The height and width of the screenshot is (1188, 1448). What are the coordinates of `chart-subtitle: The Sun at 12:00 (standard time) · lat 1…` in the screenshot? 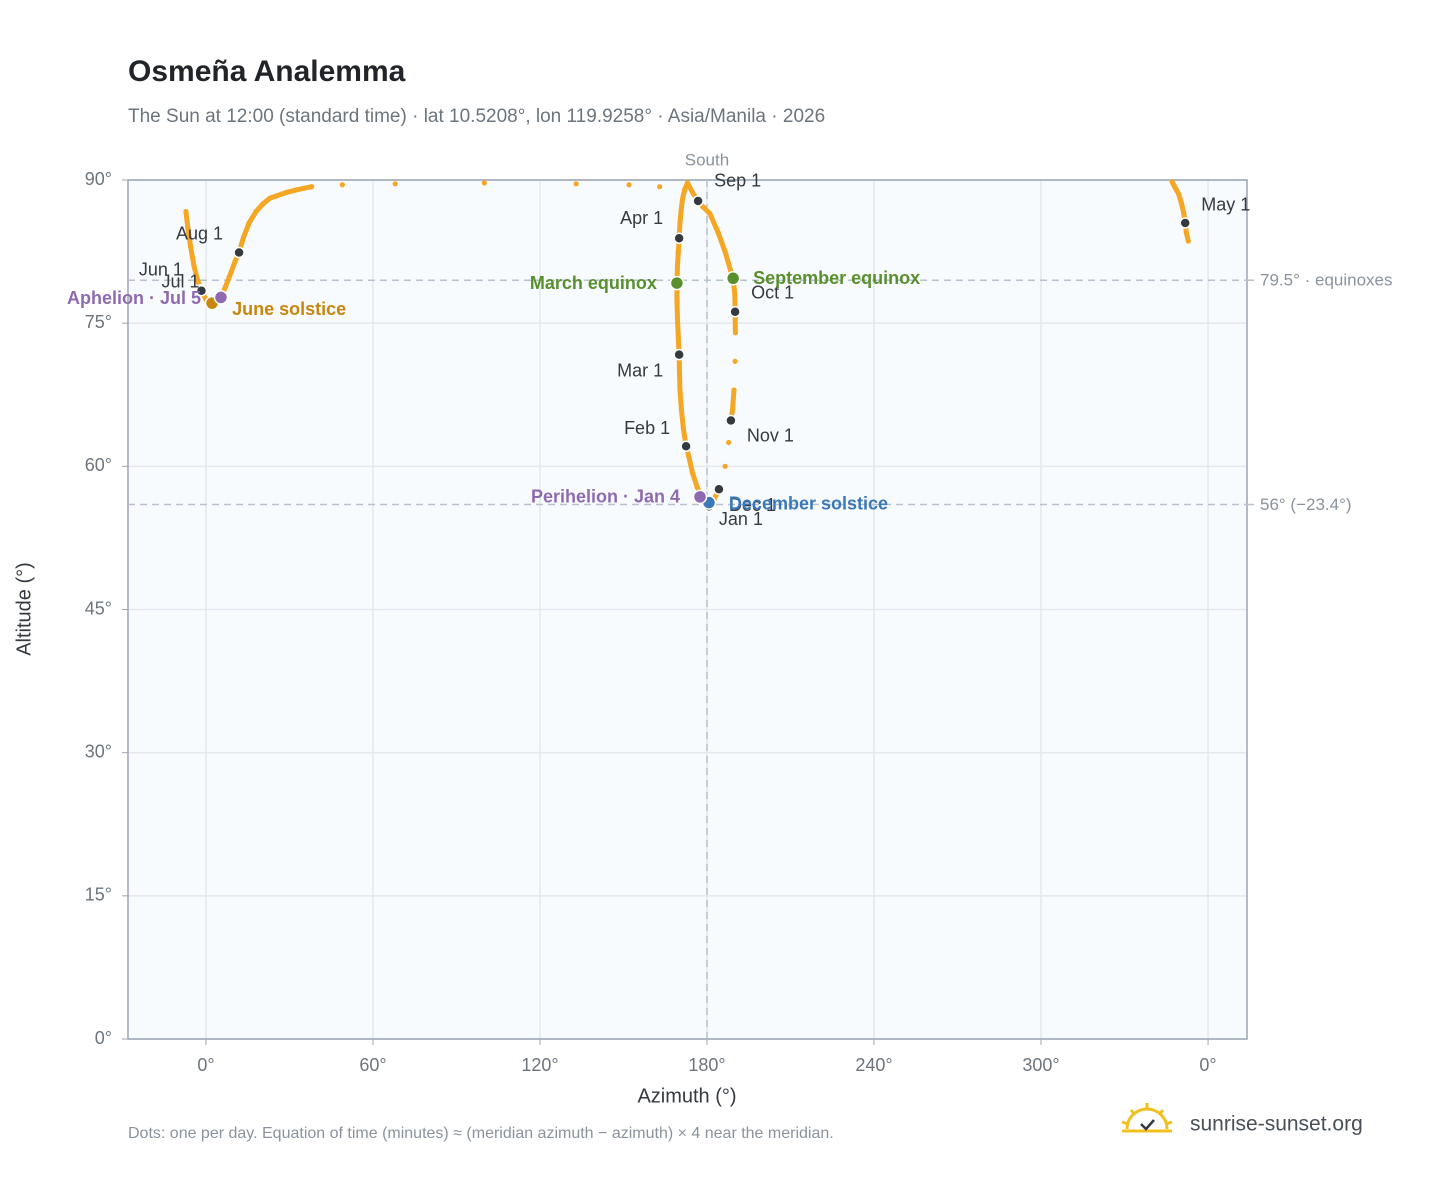 It's located at (476, 116).